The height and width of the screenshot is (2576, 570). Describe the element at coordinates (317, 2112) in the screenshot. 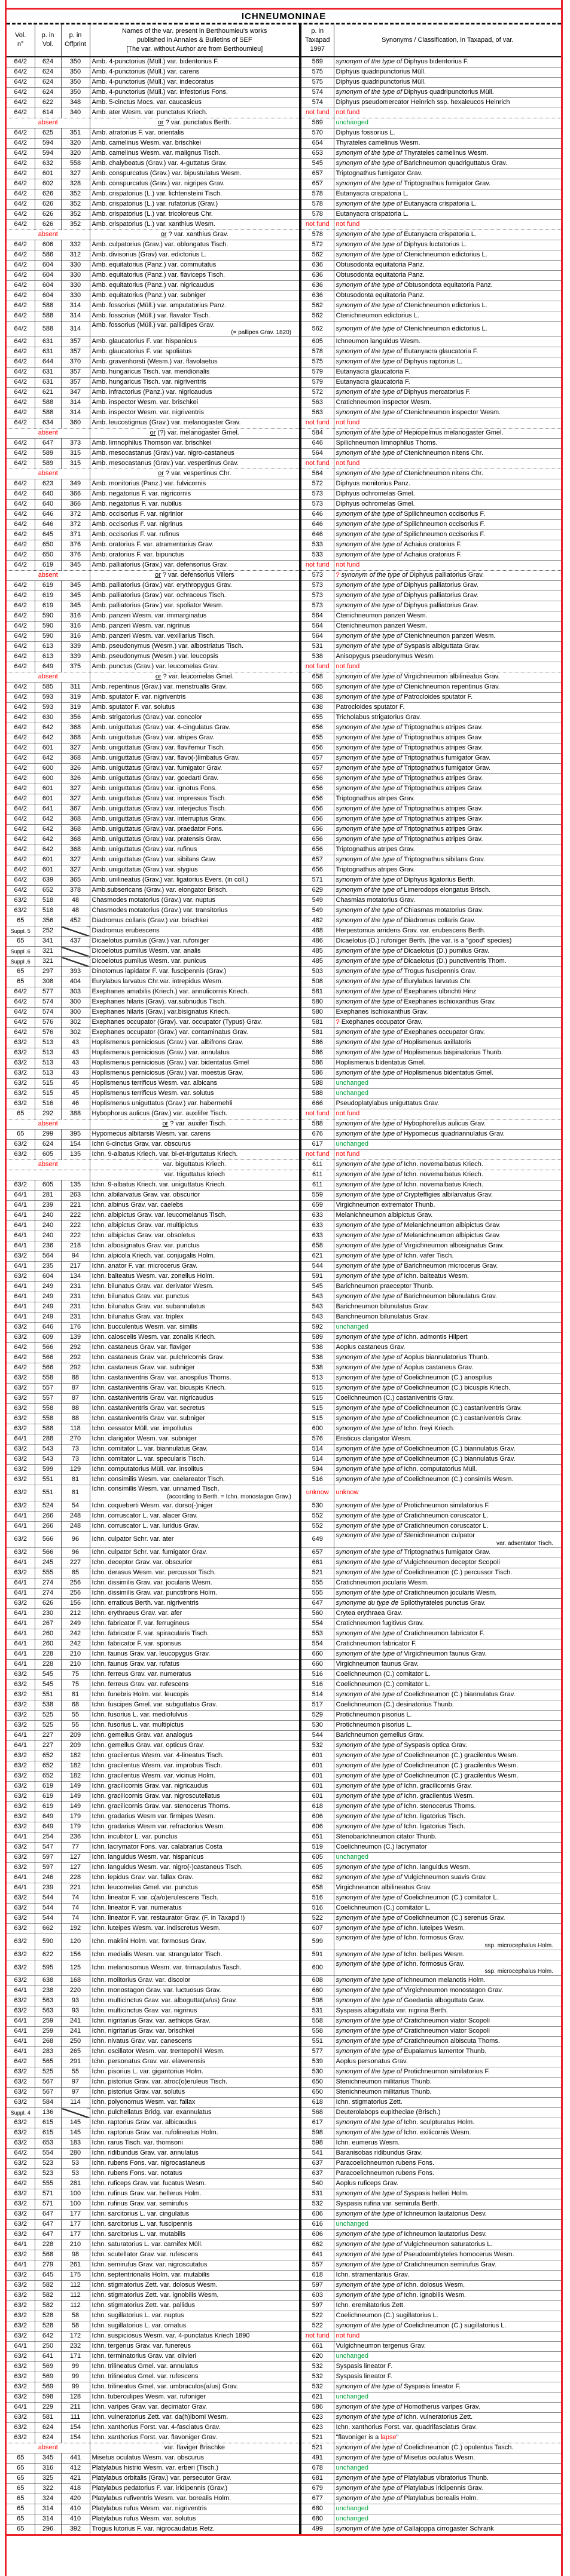

I see `taxapad-page-cell: 568` at that location.